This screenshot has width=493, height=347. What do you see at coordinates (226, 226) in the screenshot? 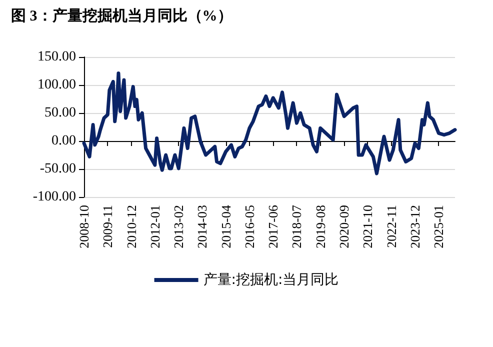
I see `x-tick-label: 2015-04` at bounding box center [226, 226].